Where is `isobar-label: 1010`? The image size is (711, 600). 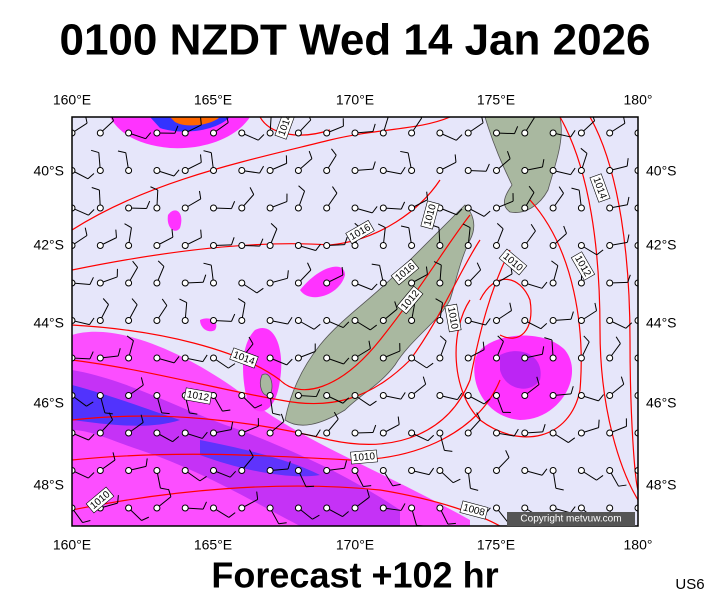
isobar-label: 1010 is located at coordinates (364, 457).